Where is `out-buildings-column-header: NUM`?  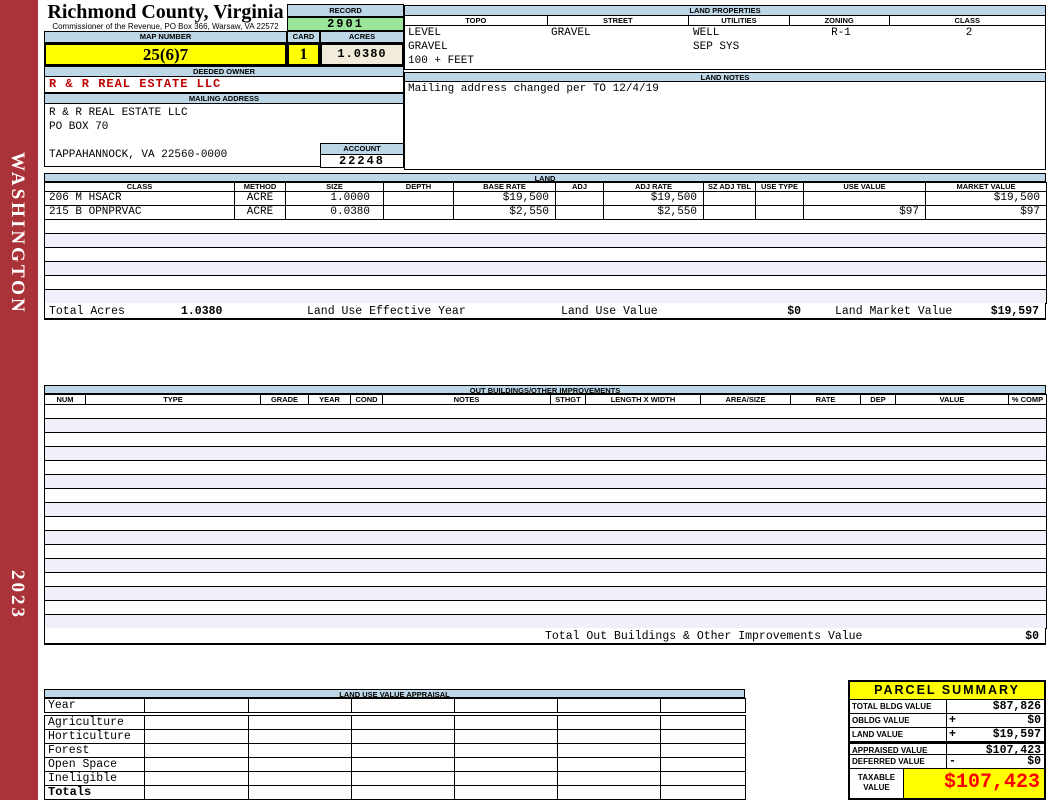 out-buildings-column-header: NUM is located at coordinates (65, 399).